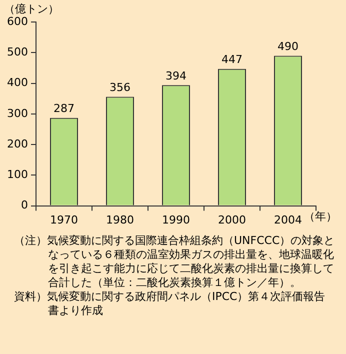 The height and width of the screenshot is (354, 346). What do you see at coordinates (24, 205) in the screenshot?
I see `y-tick-label: 0` at bounding box center [24, 205].